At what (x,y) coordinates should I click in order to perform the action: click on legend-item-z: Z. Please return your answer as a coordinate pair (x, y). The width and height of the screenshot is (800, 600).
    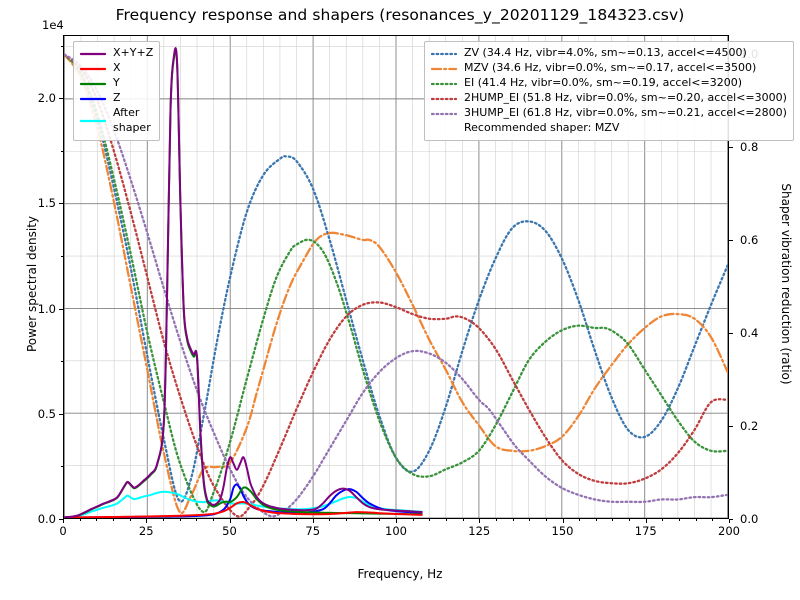
    Looking at the image, I should click on (116, 98).